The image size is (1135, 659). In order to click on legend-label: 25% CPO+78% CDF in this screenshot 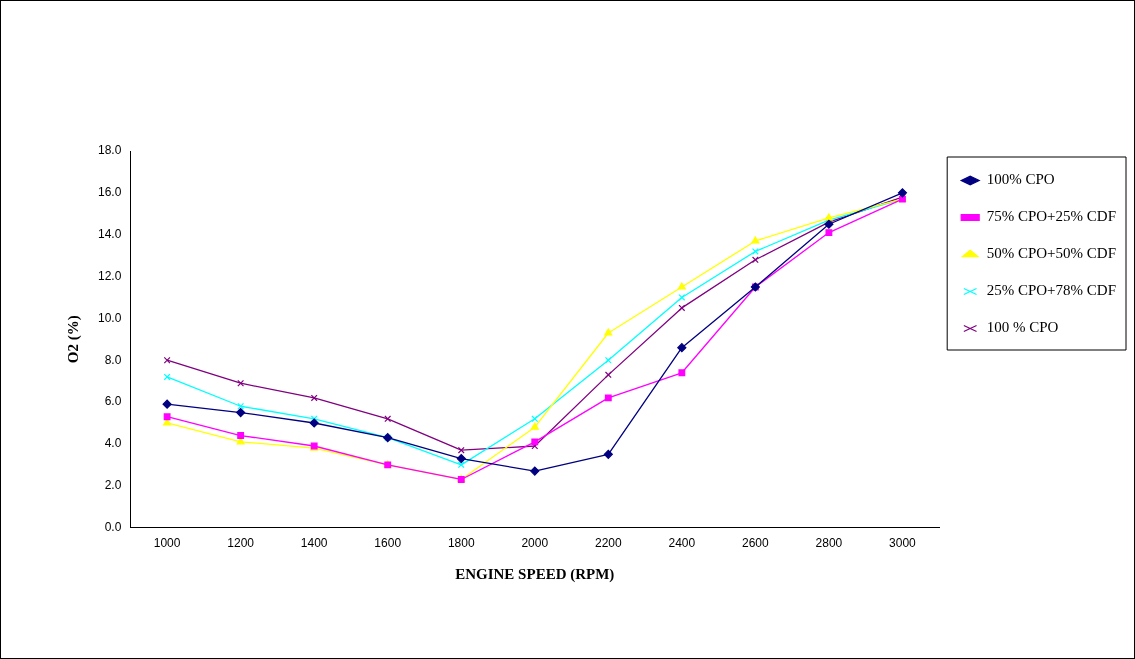, I will do `click(1051, 290)`.